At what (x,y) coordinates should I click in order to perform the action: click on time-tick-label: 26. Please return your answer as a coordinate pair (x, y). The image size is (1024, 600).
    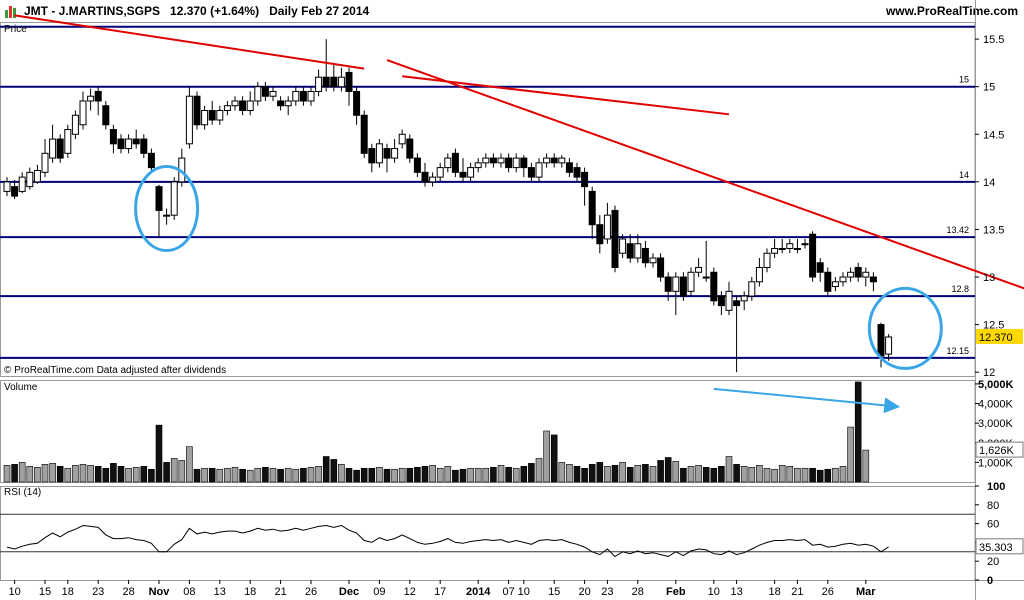
    Looking at the image, I should click on (311, 592).